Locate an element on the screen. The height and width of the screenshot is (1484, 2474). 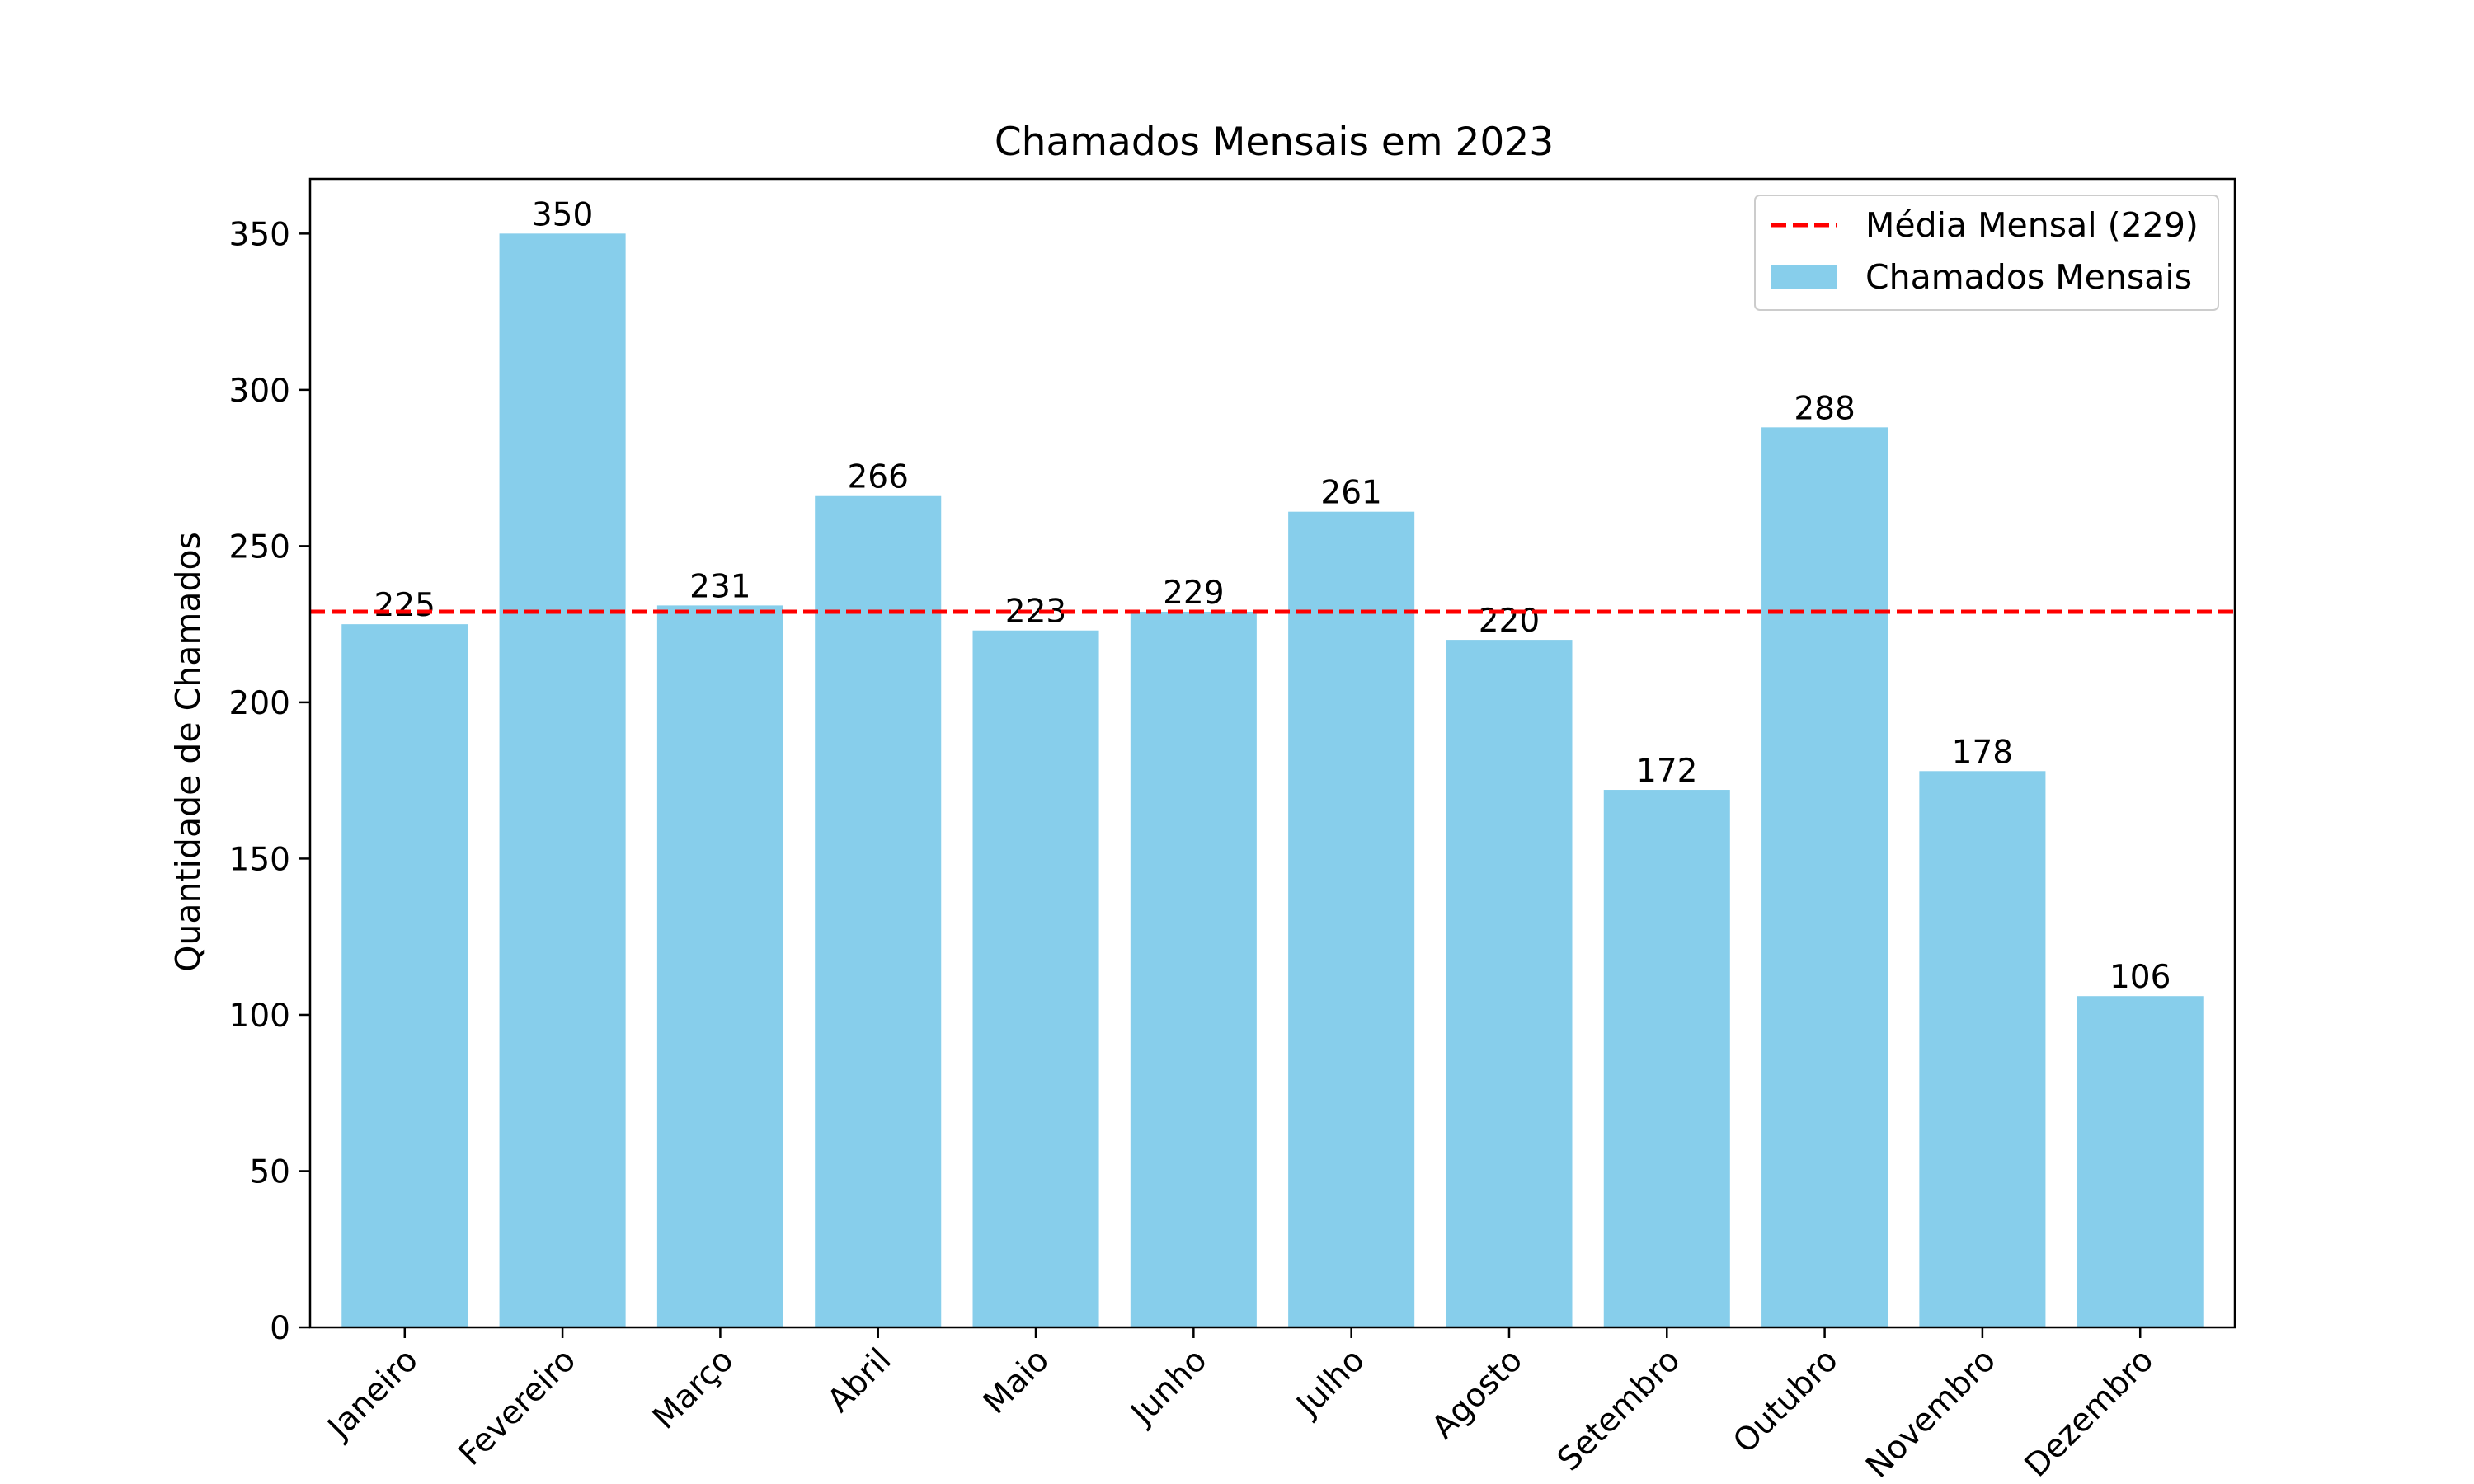
chart-title: Chamados Mensais em 2023 is located at coordinates (1274, 142).